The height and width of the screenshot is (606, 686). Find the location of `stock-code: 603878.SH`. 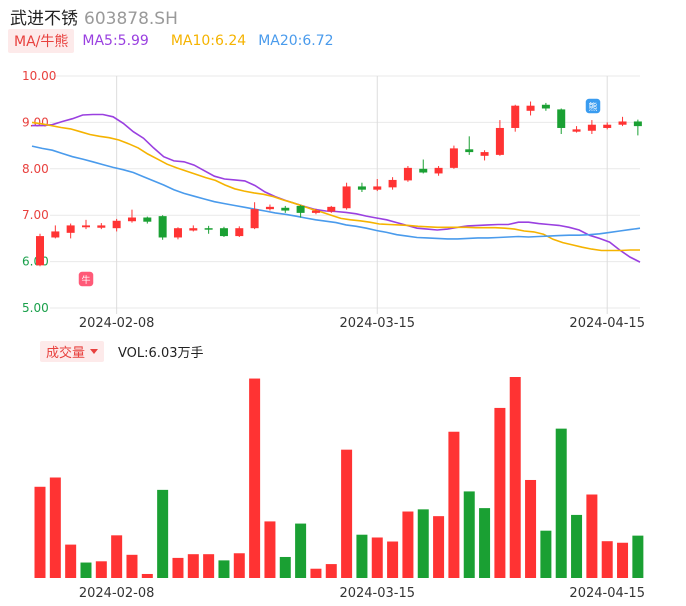

stock-code: 603878.SH is located at coordinates (131, 19).